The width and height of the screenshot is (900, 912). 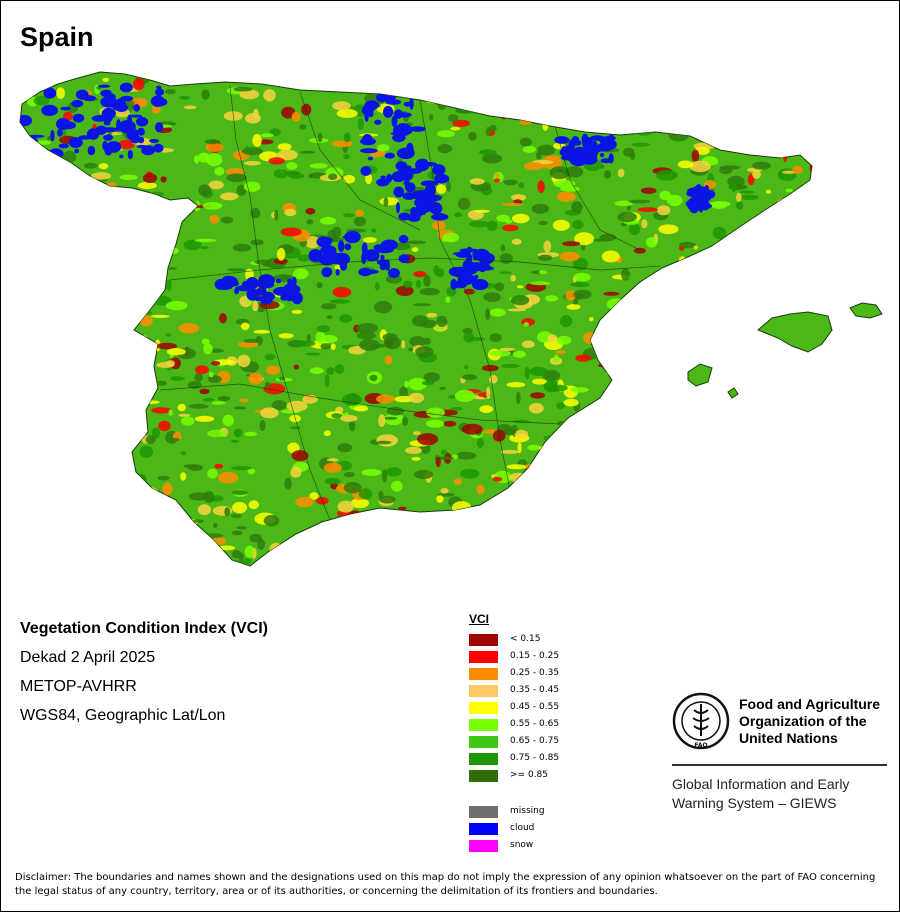 What do you see at coordinates (700, 745) in the screenshot?
I see `fao-logo-text: FAO` at bounding box center [700, 745].